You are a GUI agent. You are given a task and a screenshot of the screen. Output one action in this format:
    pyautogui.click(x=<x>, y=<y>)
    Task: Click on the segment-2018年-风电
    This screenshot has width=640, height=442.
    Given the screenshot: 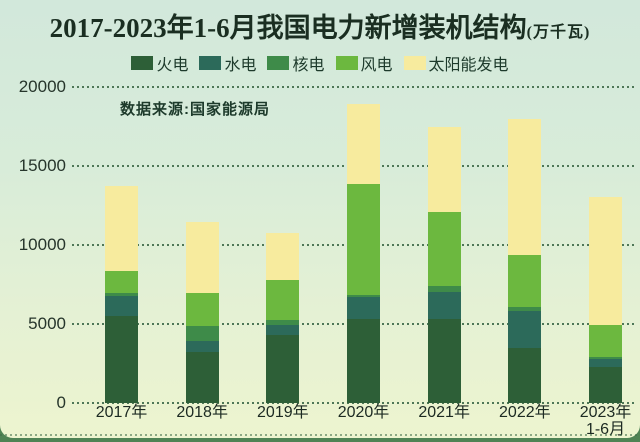 What is the action you would take?
    pyautogui.click(x=202, y=309)
    